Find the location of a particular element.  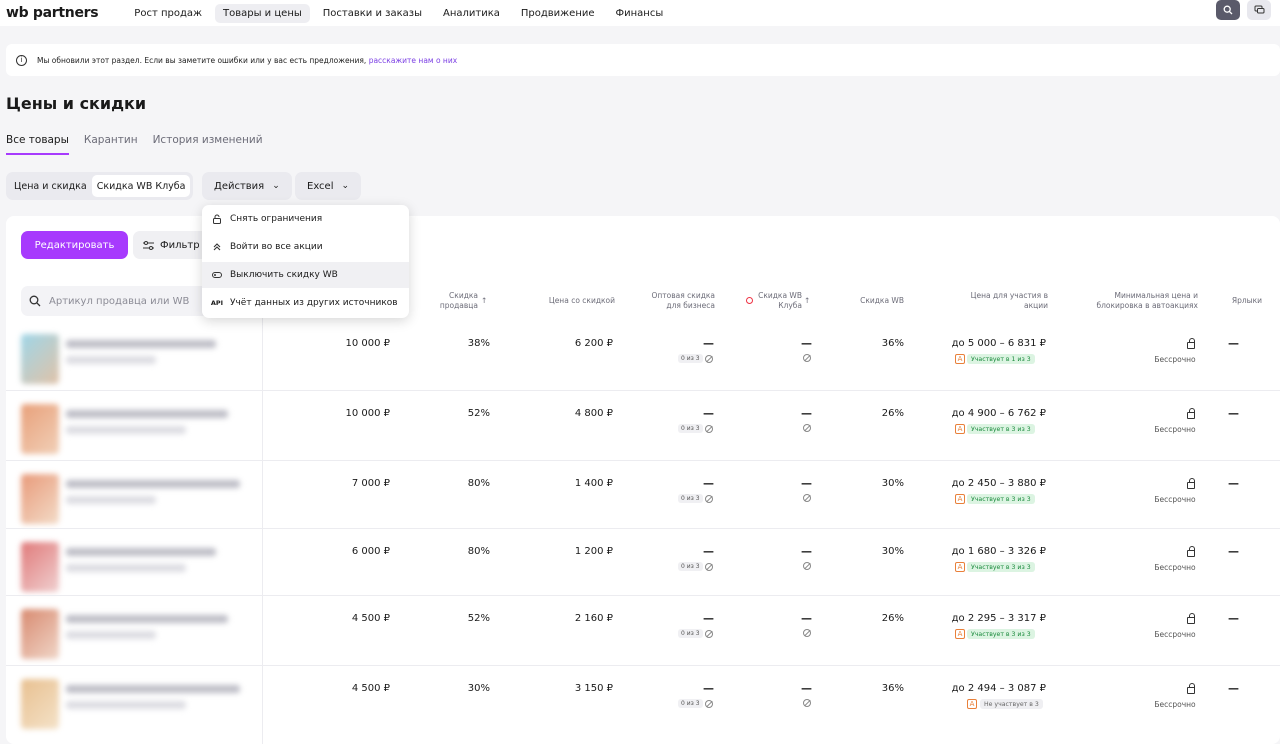

promo-price-cell: до 5 000 – 6 831 ₽ is located at coordinates (998, 343).